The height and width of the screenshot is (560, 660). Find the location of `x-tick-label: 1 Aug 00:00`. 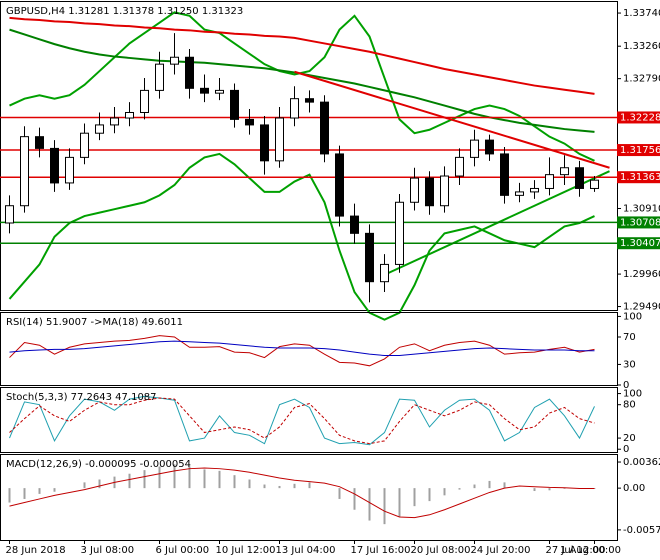

x-tick-label: 1 Aug 00:00 is located at coordinates (590, 550).